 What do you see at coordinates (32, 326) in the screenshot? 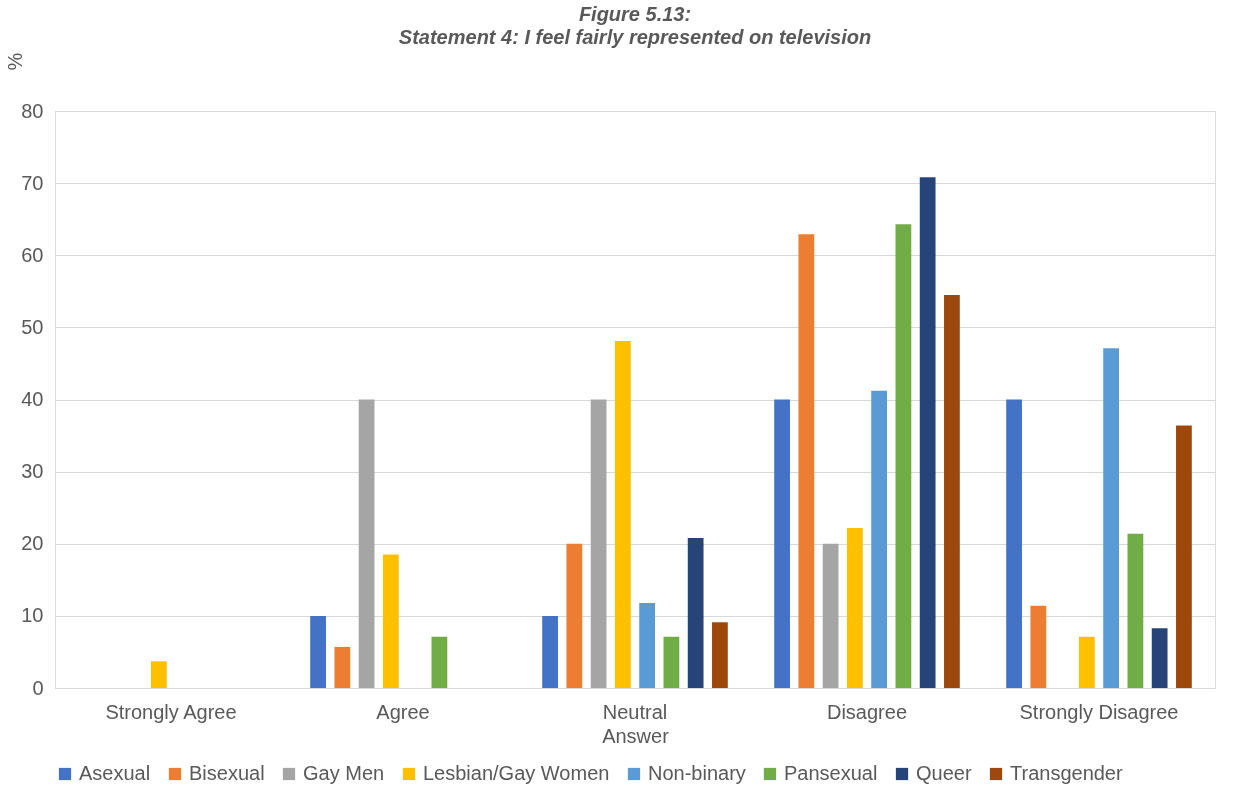
I see `y-tick-label: 50` at bounding box center [32, 326].